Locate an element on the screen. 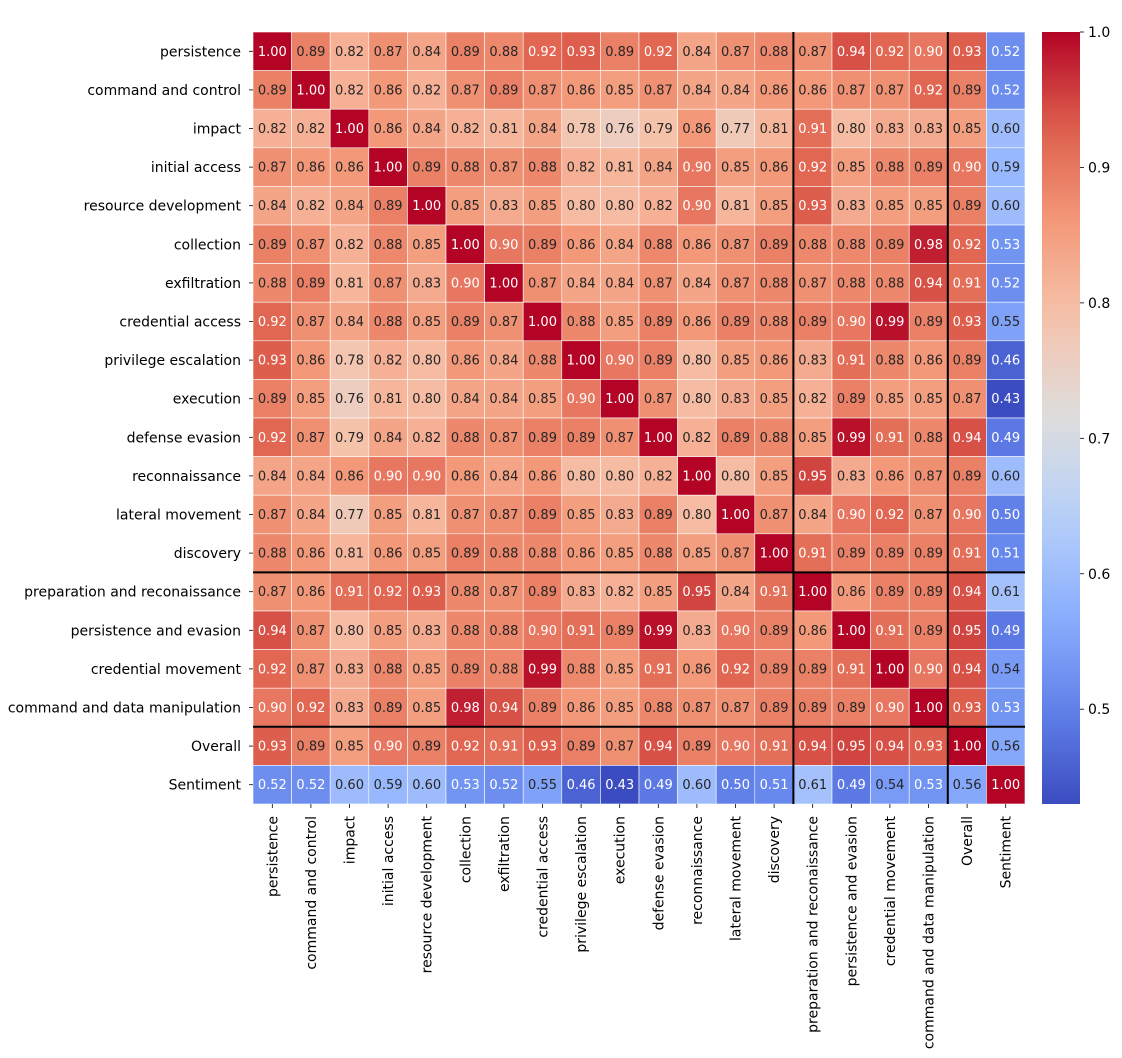 This screenshot has width=1122, height=1058. cell-value-label: 0.83 is located at coordinates (349, 708).